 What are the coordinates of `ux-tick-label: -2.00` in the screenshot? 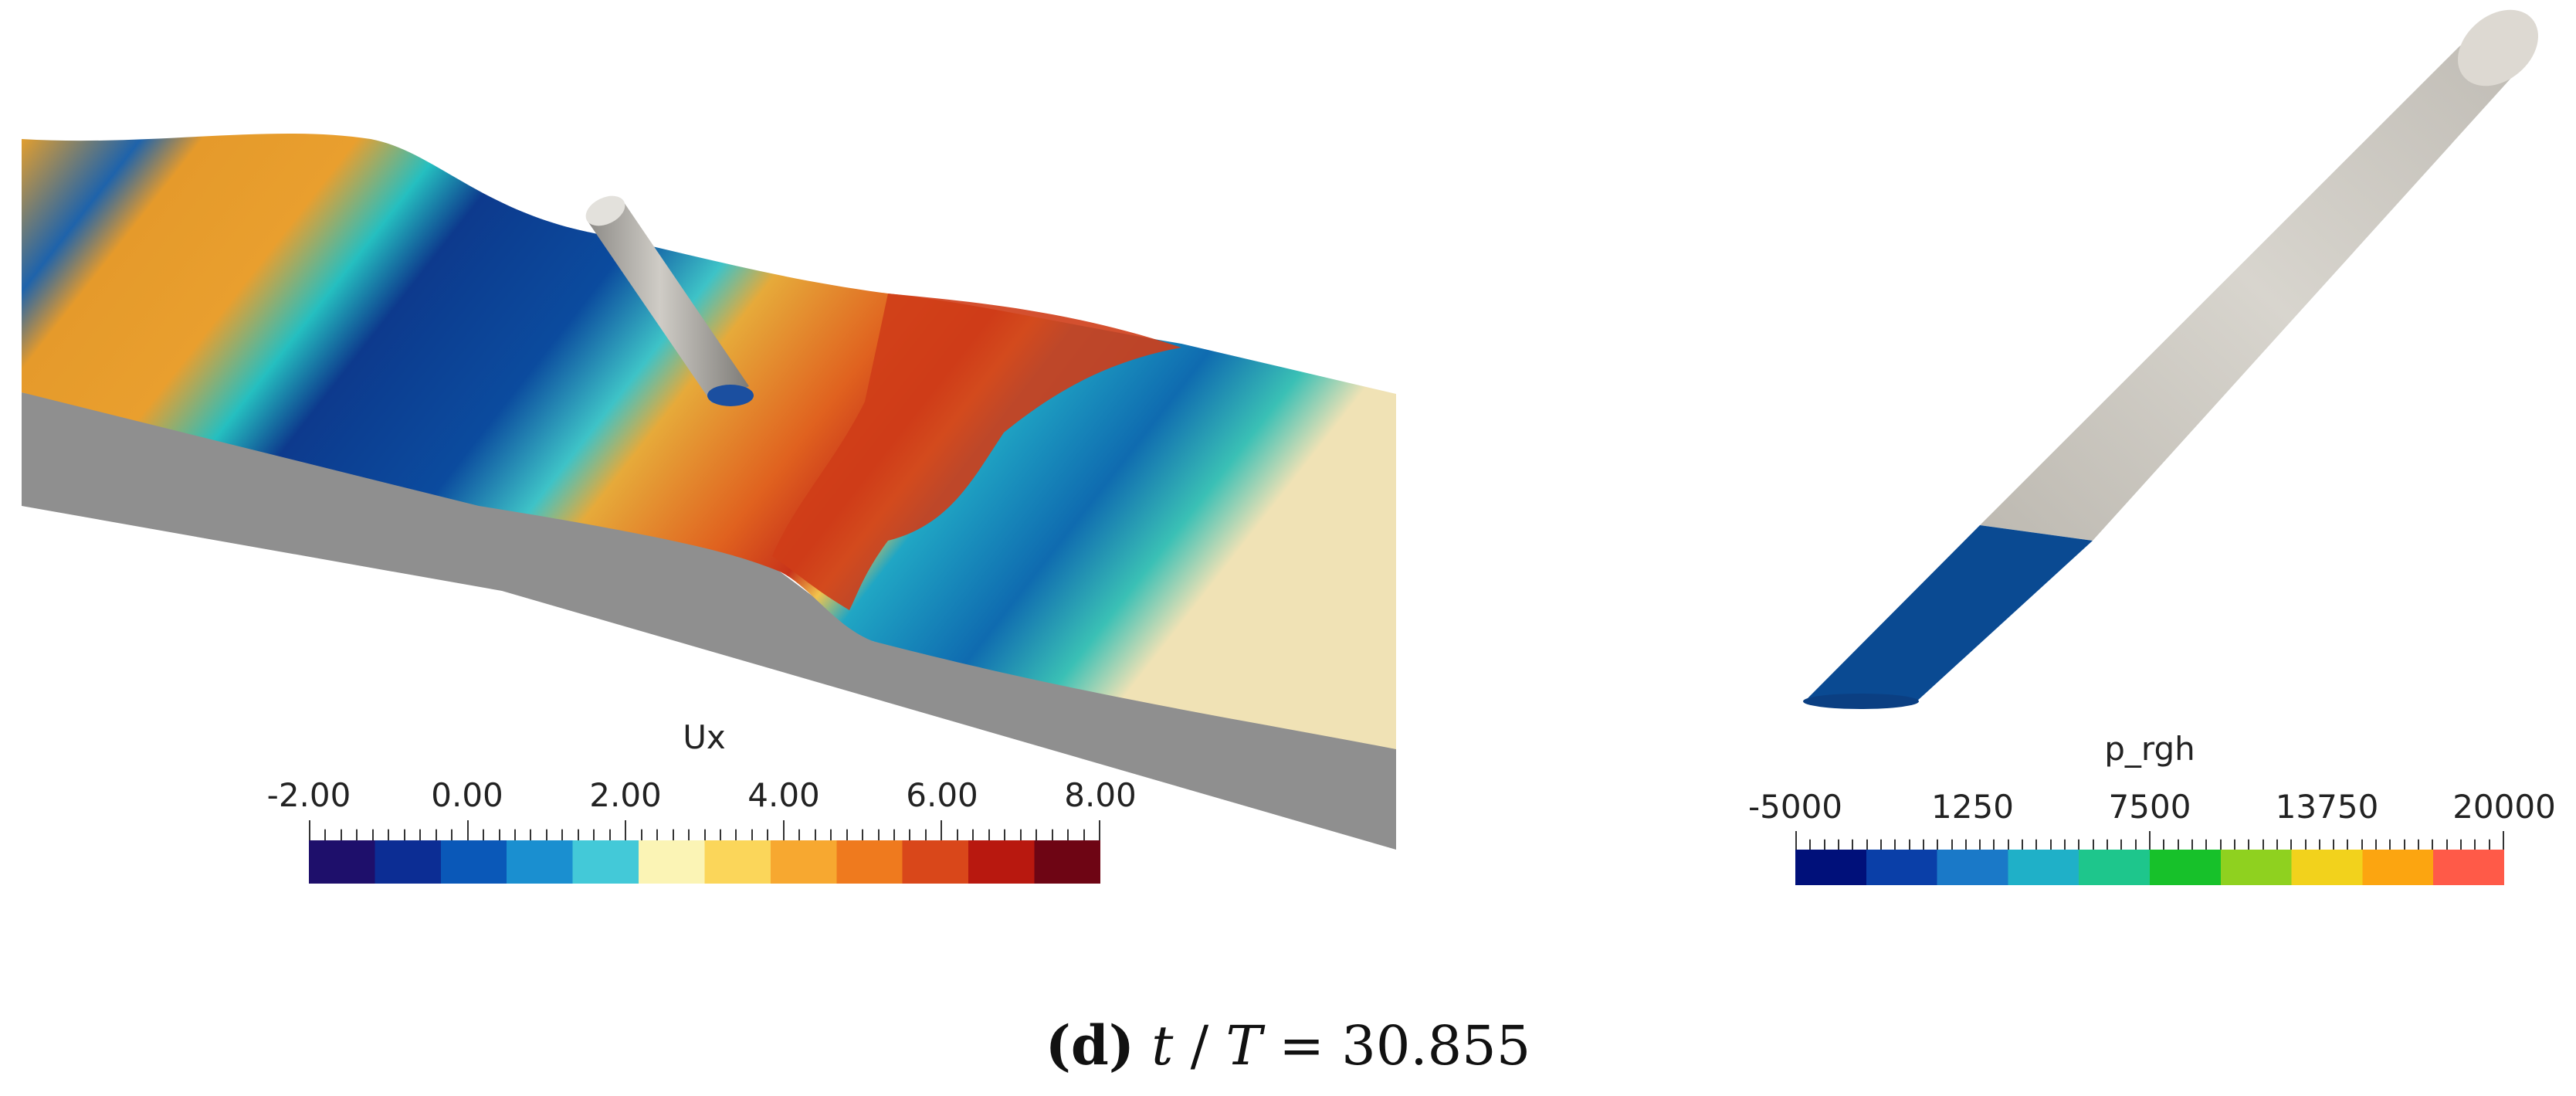 It's located at (308, 795).